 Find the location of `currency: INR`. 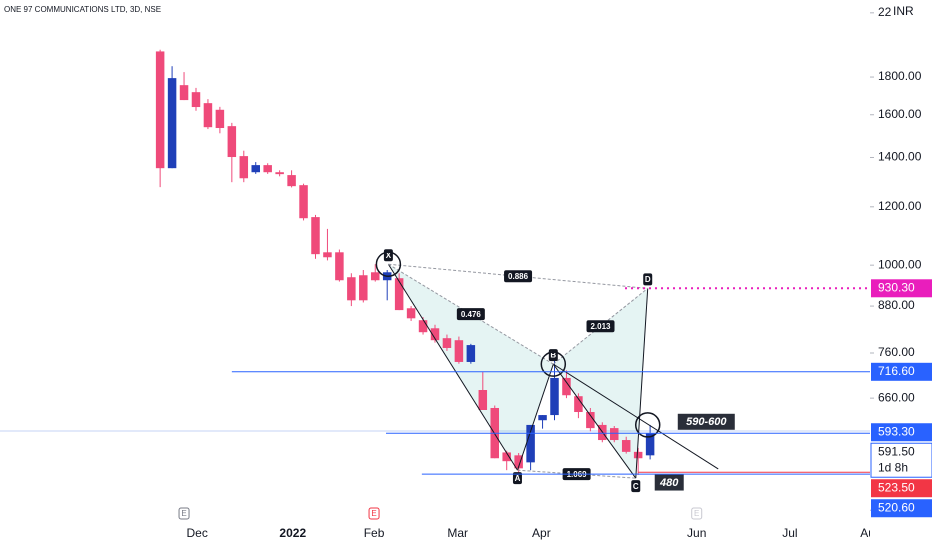

currency: INR is located at coordinates (903, 11).